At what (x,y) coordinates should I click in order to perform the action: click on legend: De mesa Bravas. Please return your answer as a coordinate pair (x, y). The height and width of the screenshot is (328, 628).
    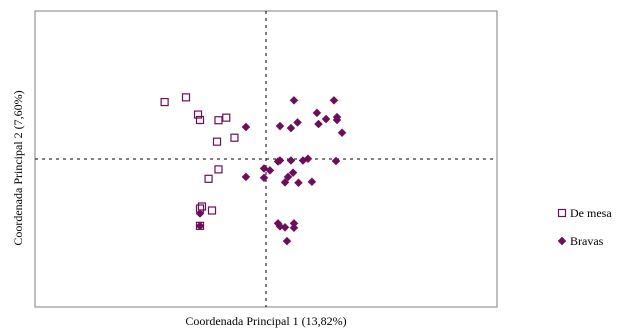
    Looking at the image, I should click on (584, 227).